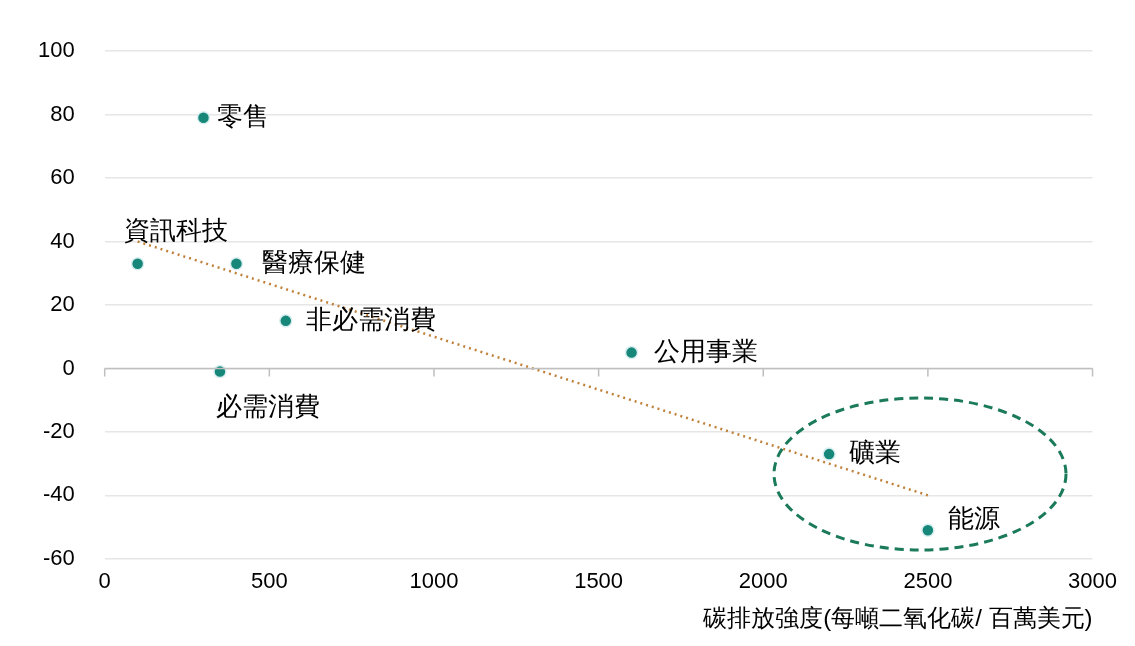  Describe the element at coordinates (314, 261) in the screenshot. I see `annotation: 醫療保健` at that location.